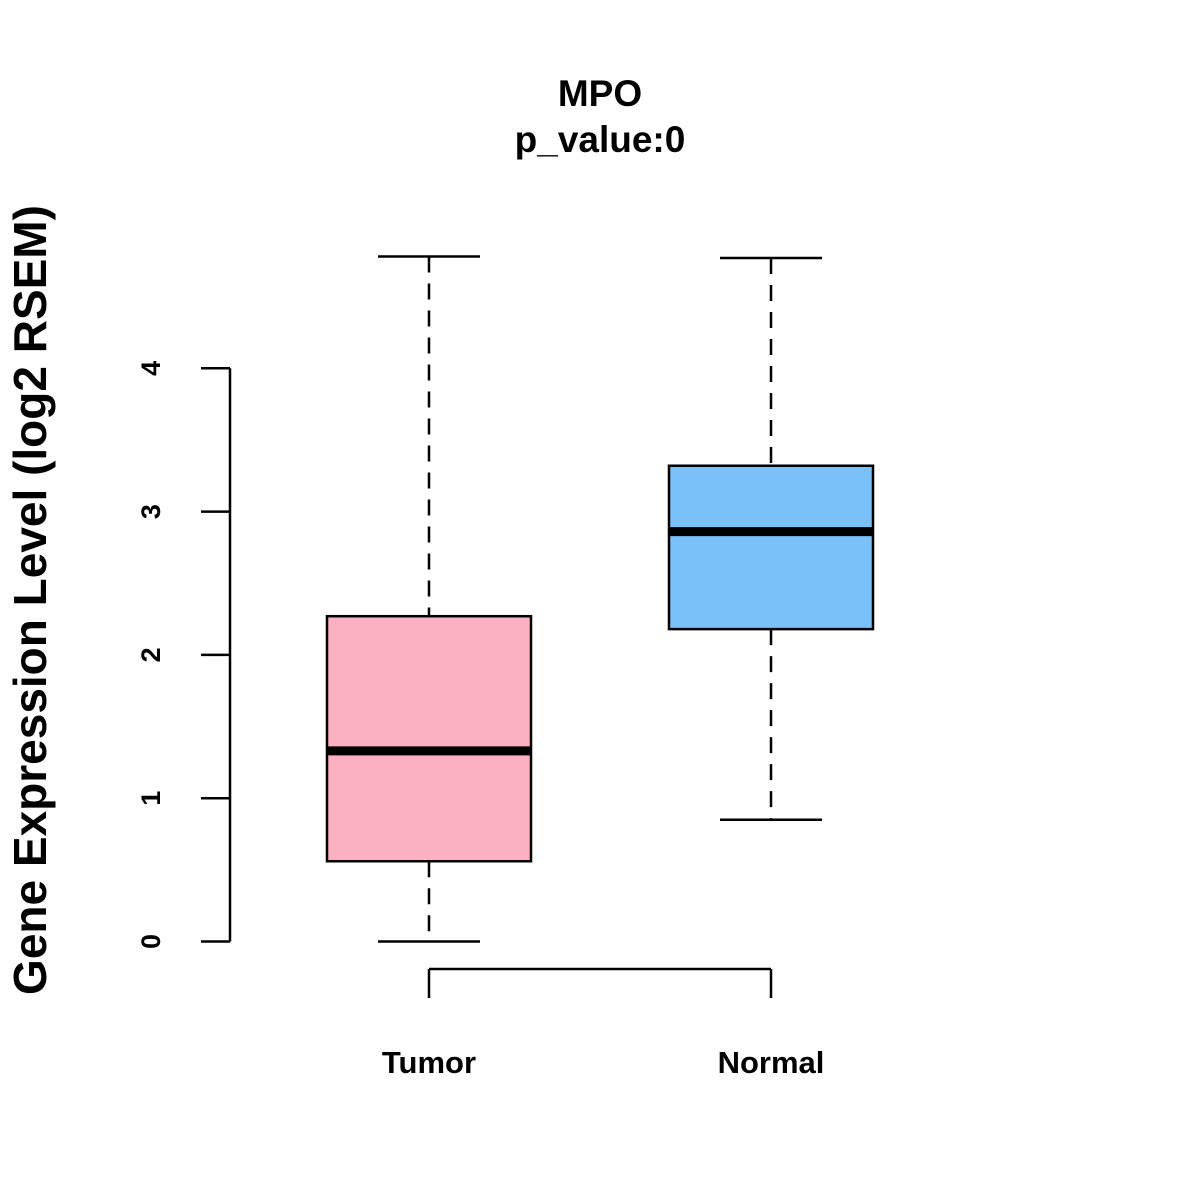 This screenshot has height=1200, width=1200. I want to click on box-normal, so click(771, 538).